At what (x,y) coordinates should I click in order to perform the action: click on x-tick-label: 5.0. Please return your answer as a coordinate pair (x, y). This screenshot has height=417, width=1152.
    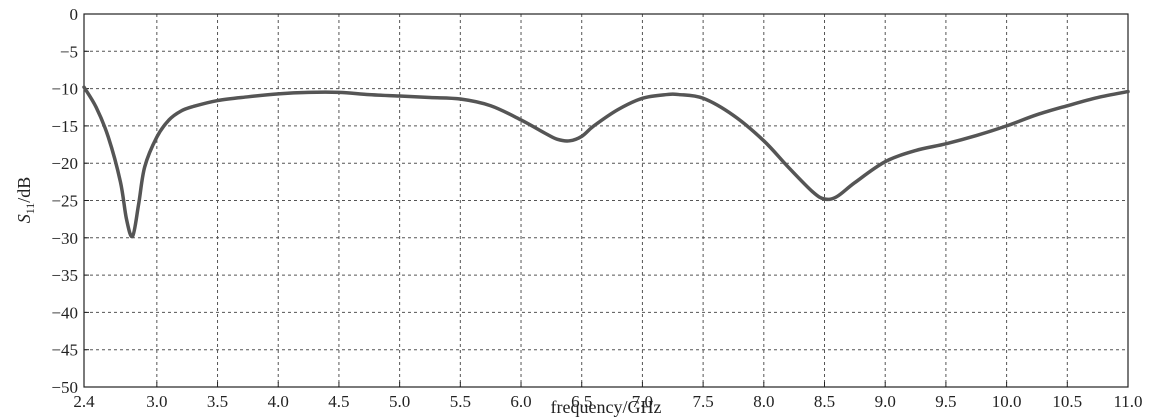
    Looking at the image, I should click on (399, 401).